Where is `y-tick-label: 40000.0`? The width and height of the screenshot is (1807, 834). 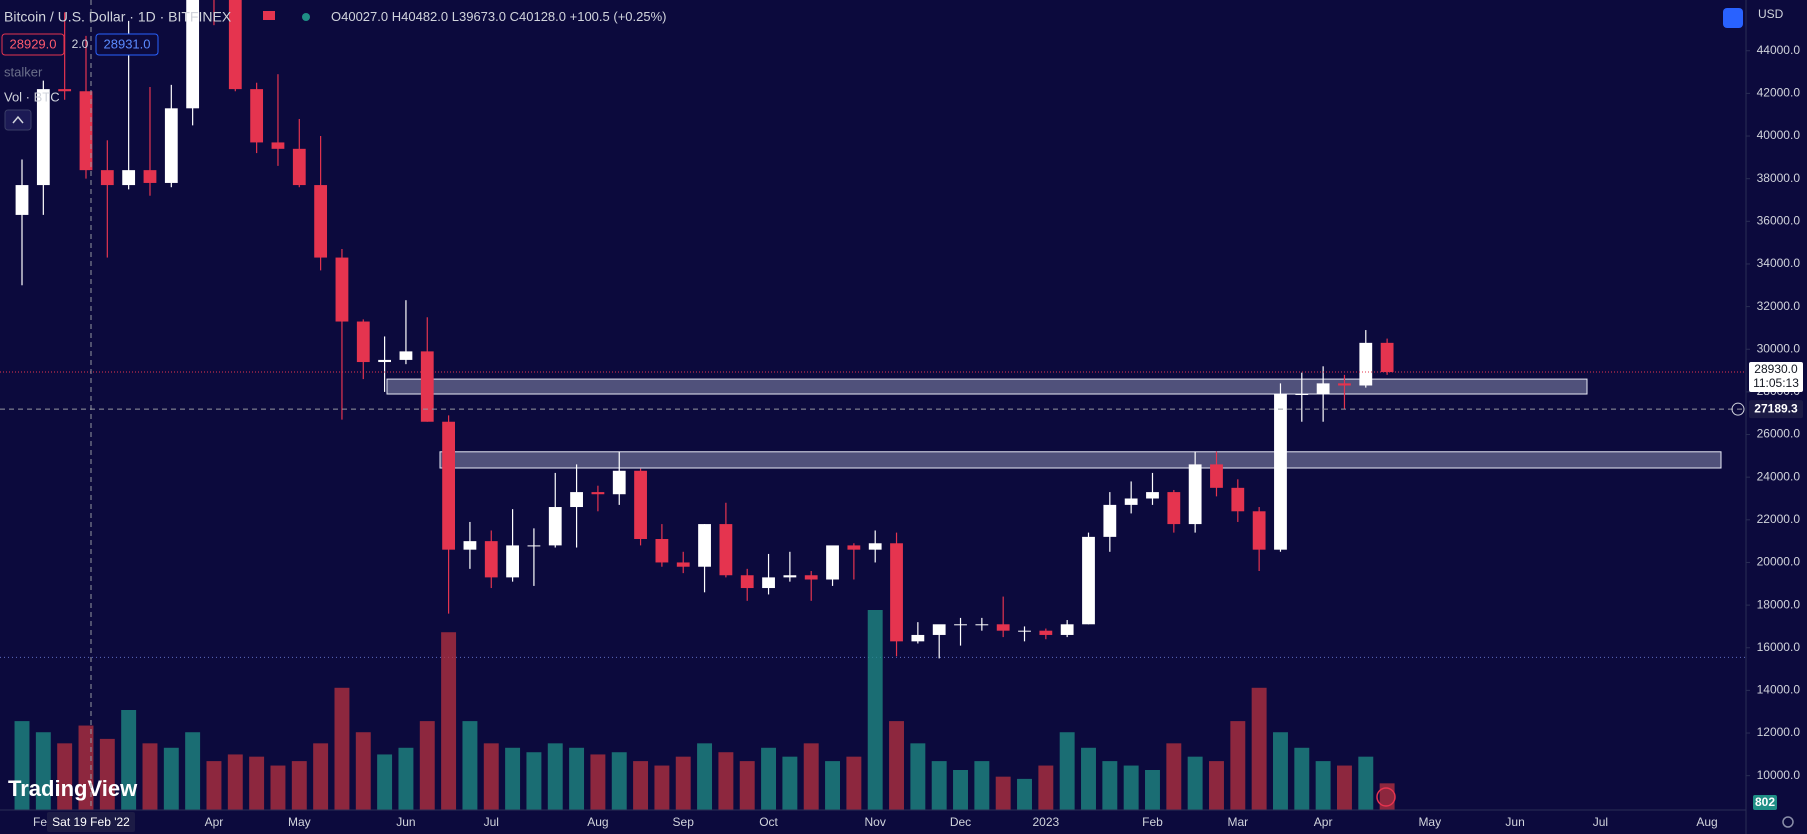
y-tick-label: 40000.0 is located at coordinates (1779, 135).